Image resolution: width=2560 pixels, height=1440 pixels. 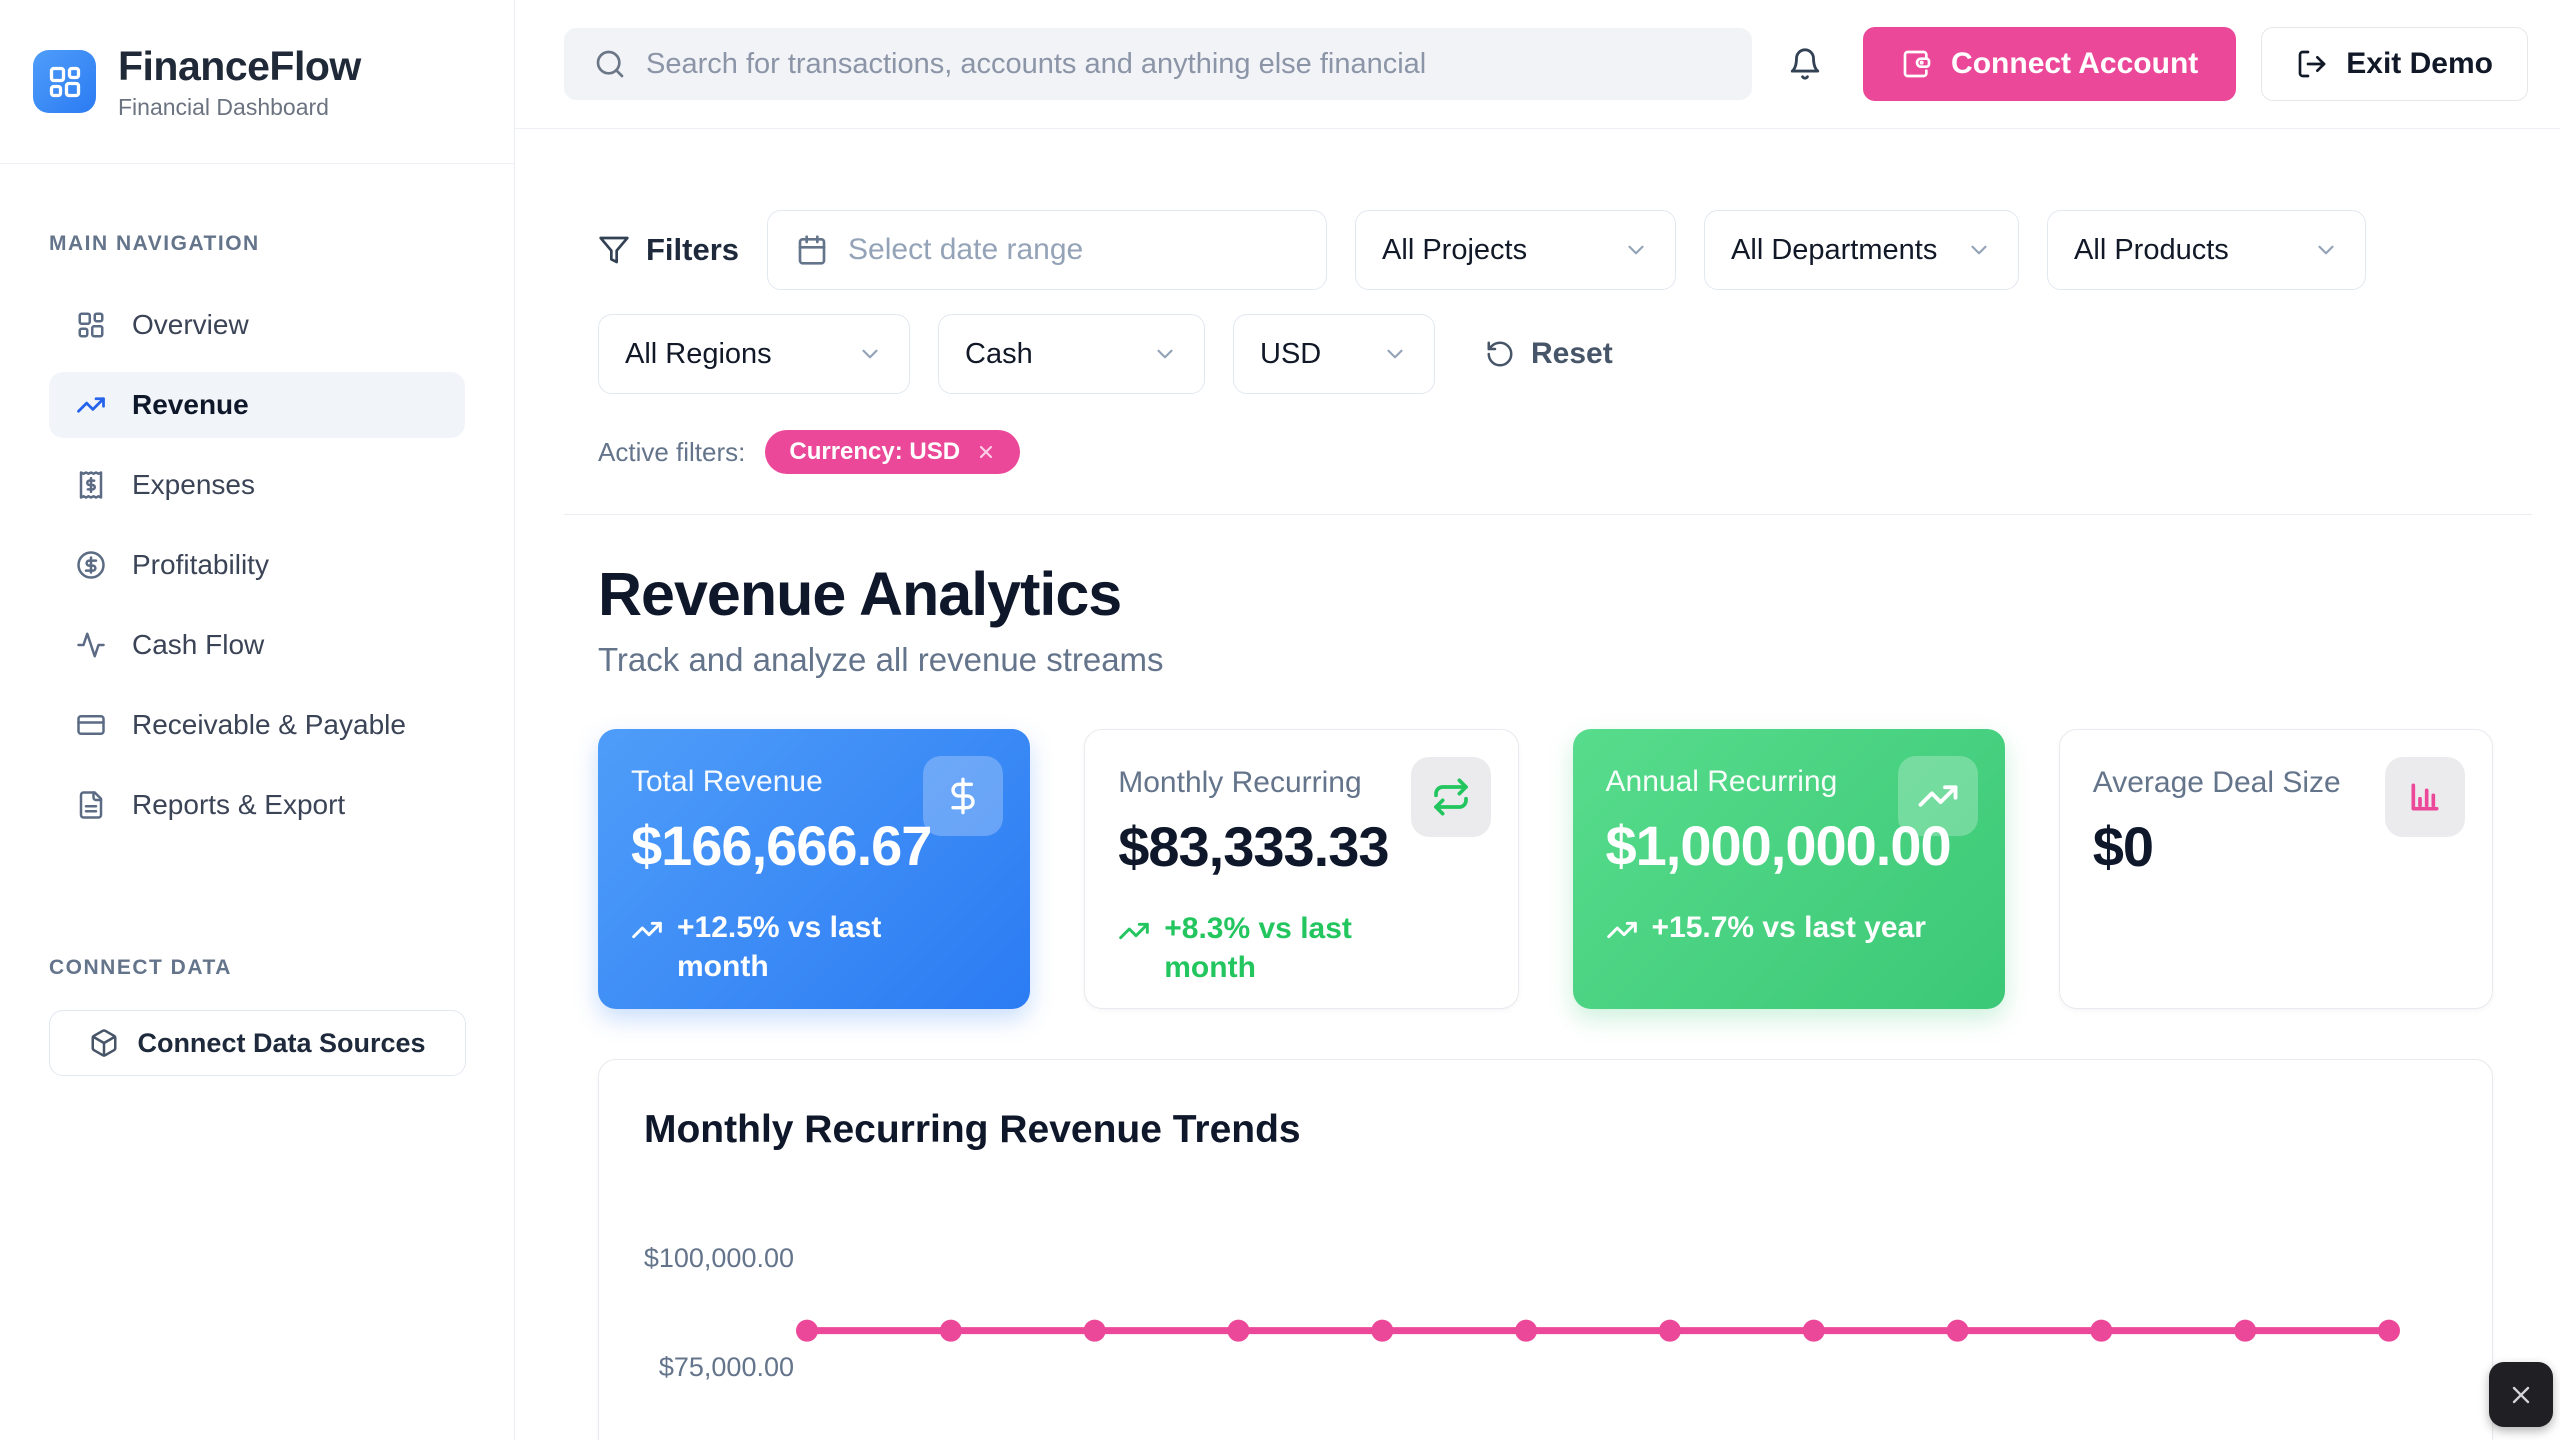 What do you see at coordinates (239, 65) in the screenshot?
I see `app-title: FinanceFlow` at bounding box center [239, 65].